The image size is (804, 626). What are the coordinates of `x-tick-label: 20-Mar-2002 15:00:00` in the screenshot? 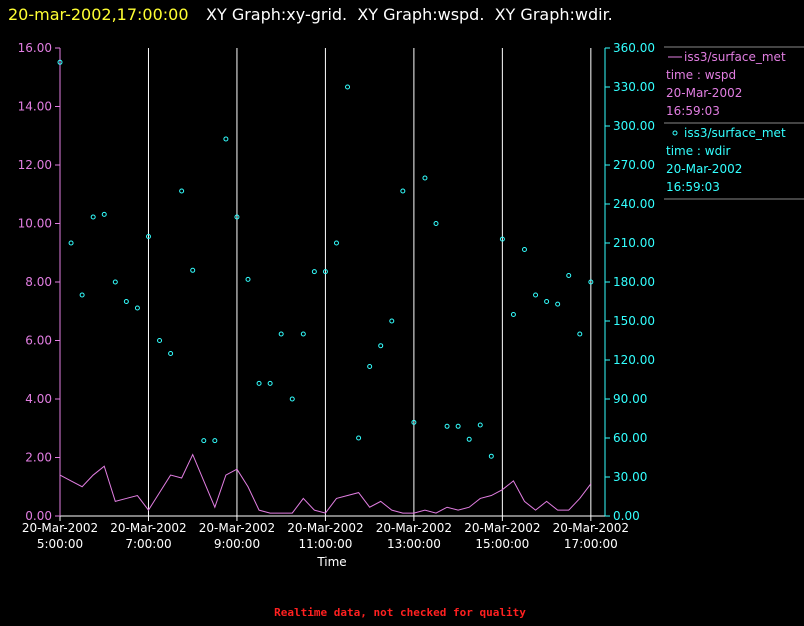 It's located at (502, 536).